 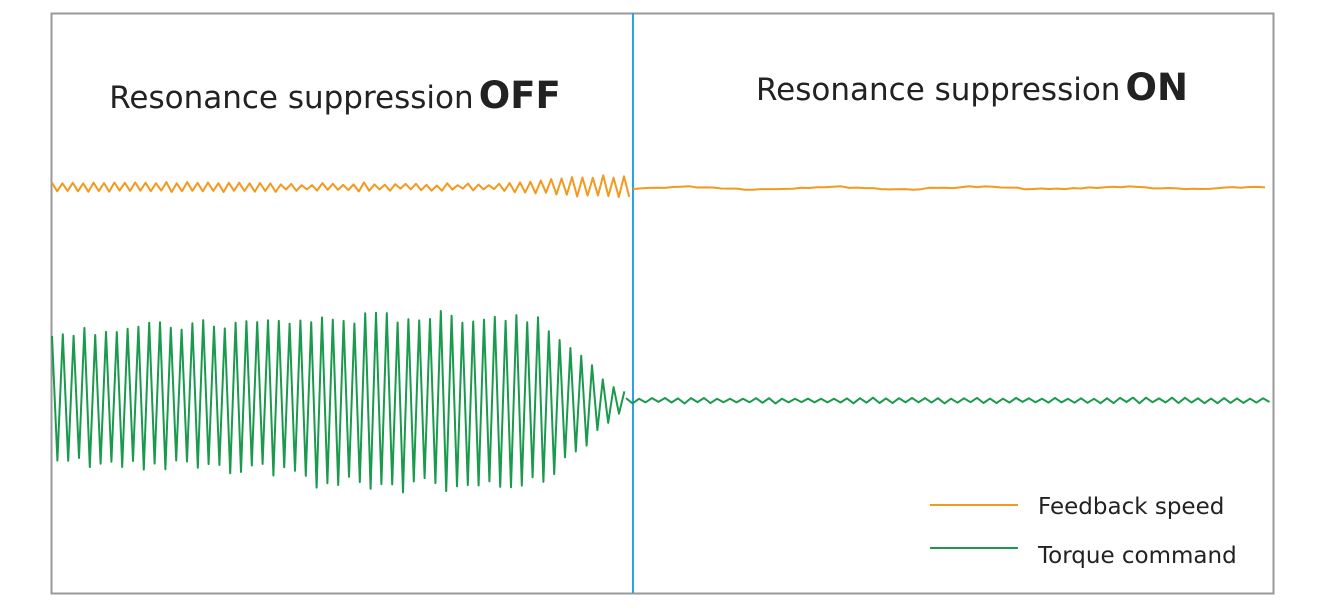 I want to click on title-emphasis: ON, so click(x=1157, y=87).